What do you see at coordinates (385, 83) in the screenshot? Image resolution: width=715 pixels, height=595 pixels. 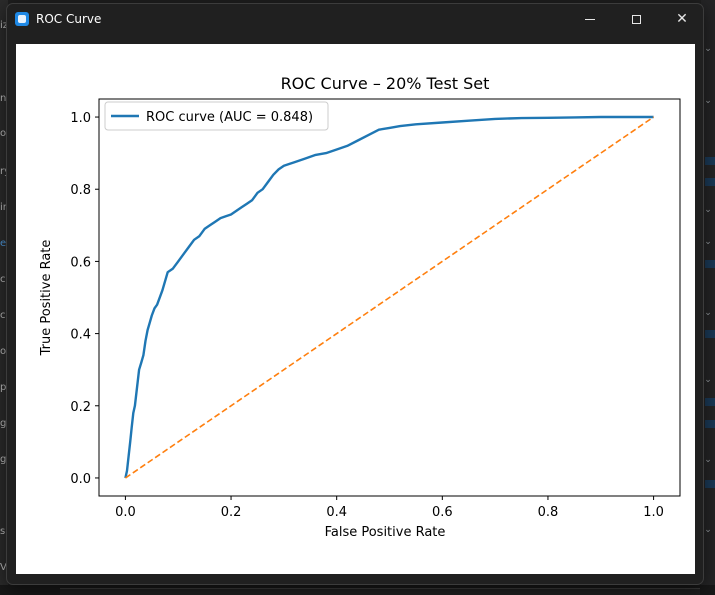 I see `chart-title: ROC Curve – 20% Test Set` at bounding box center [385, 83].